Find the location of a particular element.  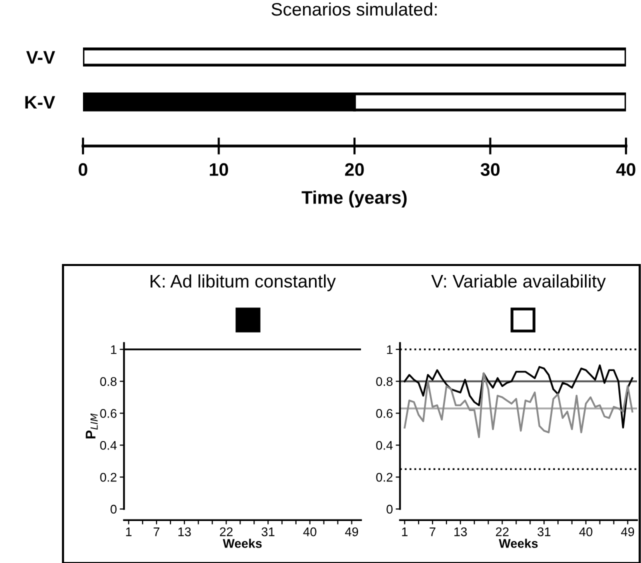

x-tick-label: 0 is located at coordinates (83, 169).